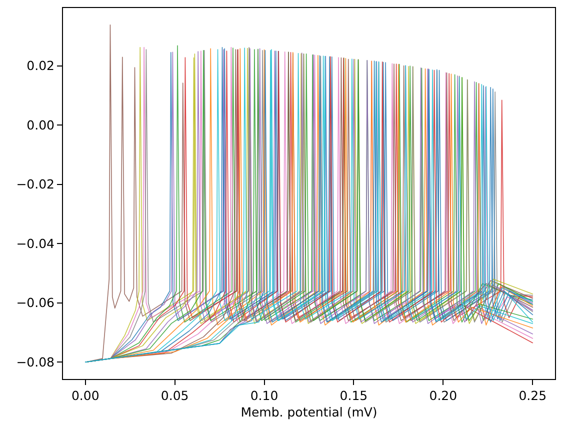 The width and height of the screenshot is (568, 432). Describe the element at coordinates (40, 124) in the screenshot. I see `y-tick-label: 0.00` at that location.